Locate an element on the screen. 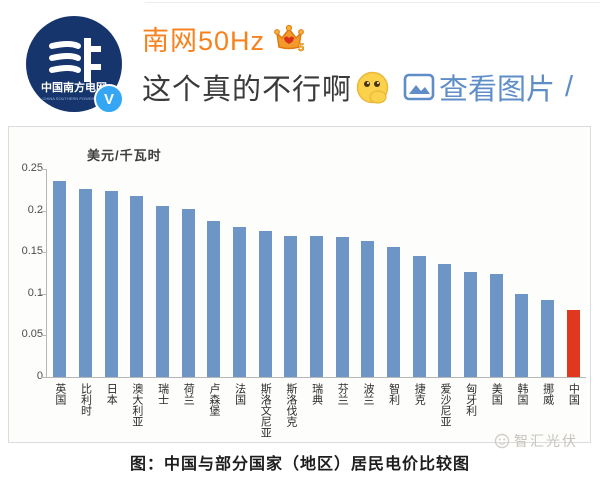 Image resolution: width=600 pixels, height=477 pixels. x-label-美国: 美国 is located at coordinates (496, 394).